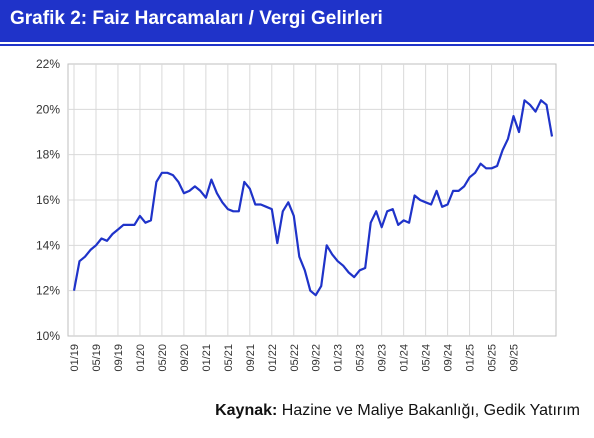 The image size is (594, 438). What do you see at coordinates (48, 336) in the screenshot?
I see `y-tick-label: 10%` at bounding box center [48, 336].